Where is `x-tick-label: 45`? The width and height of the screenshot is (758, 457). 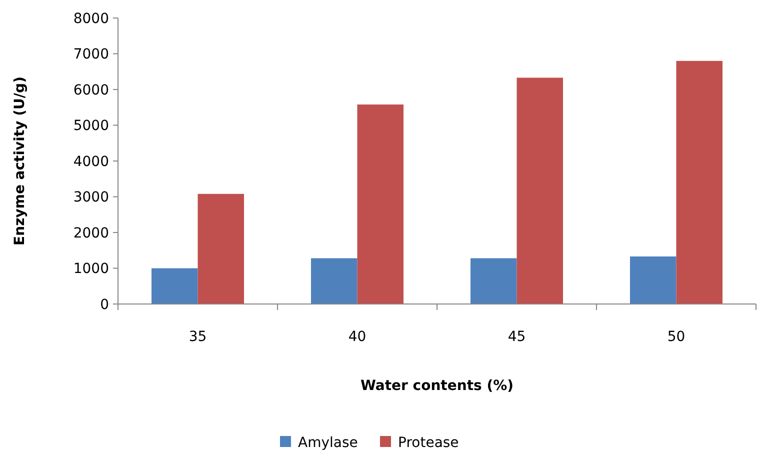
x-tick-label: 45 is located at coordinates (517, 337).